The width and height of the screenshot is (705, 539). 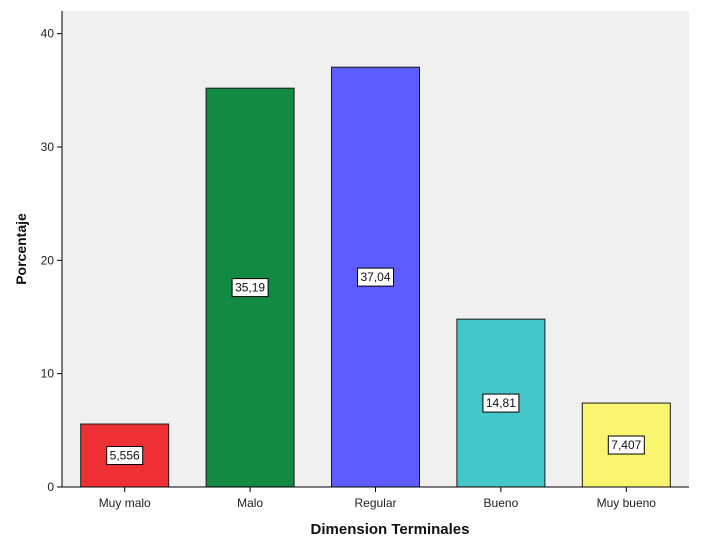 I want to click on y-tick-label: 10, so click(x=48, y=374).